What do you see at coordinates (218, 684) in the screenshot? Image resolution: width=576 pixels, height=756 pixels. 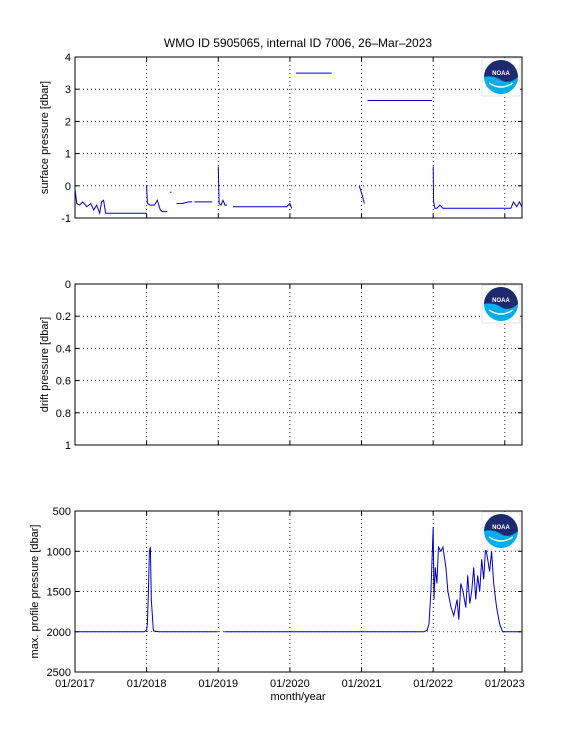 I see `x-tick-label: 01/2019` at bounding box center [218, 684].